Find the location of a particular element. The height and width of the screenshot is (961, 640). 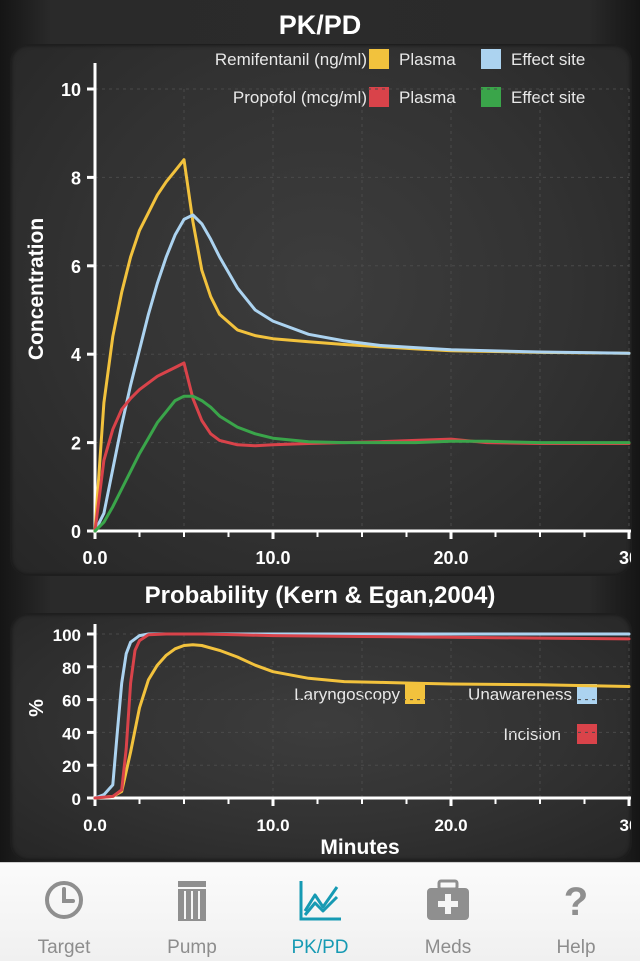

pkpd-ytick-label: 10 is located at coordinates (71, 90).